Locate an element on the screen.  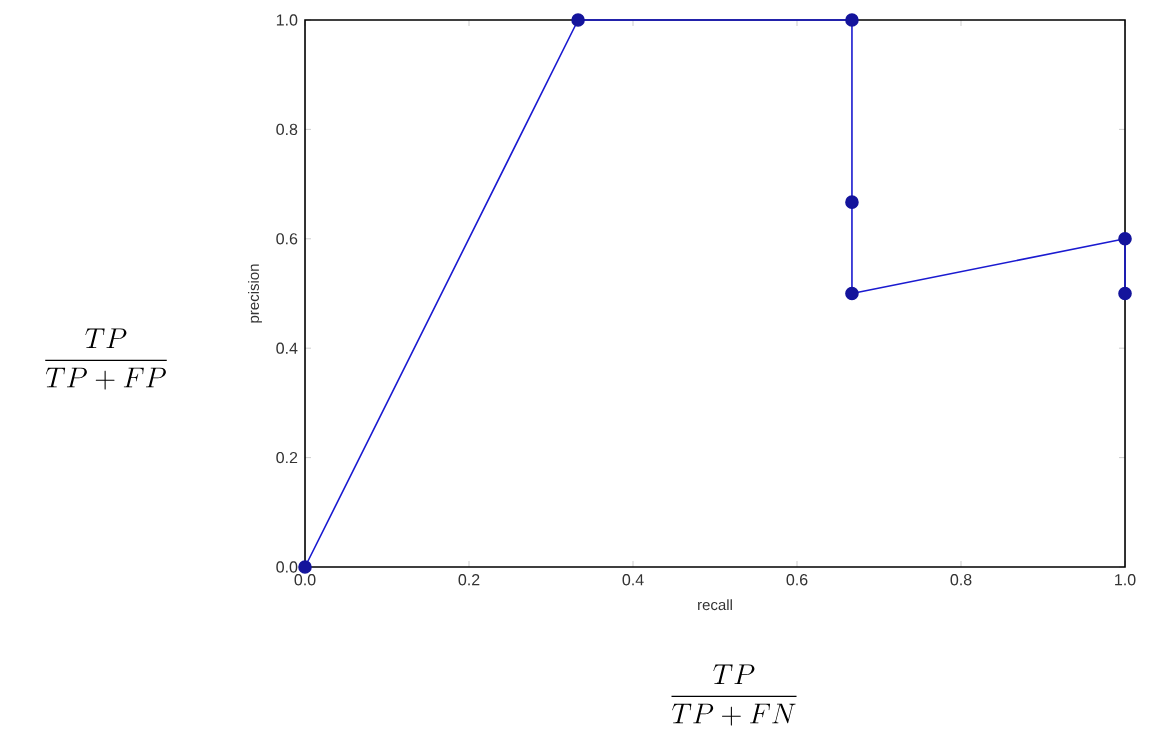
text: $\frac{TP}{TP+FN}$ is located at coordinates (734, 695).